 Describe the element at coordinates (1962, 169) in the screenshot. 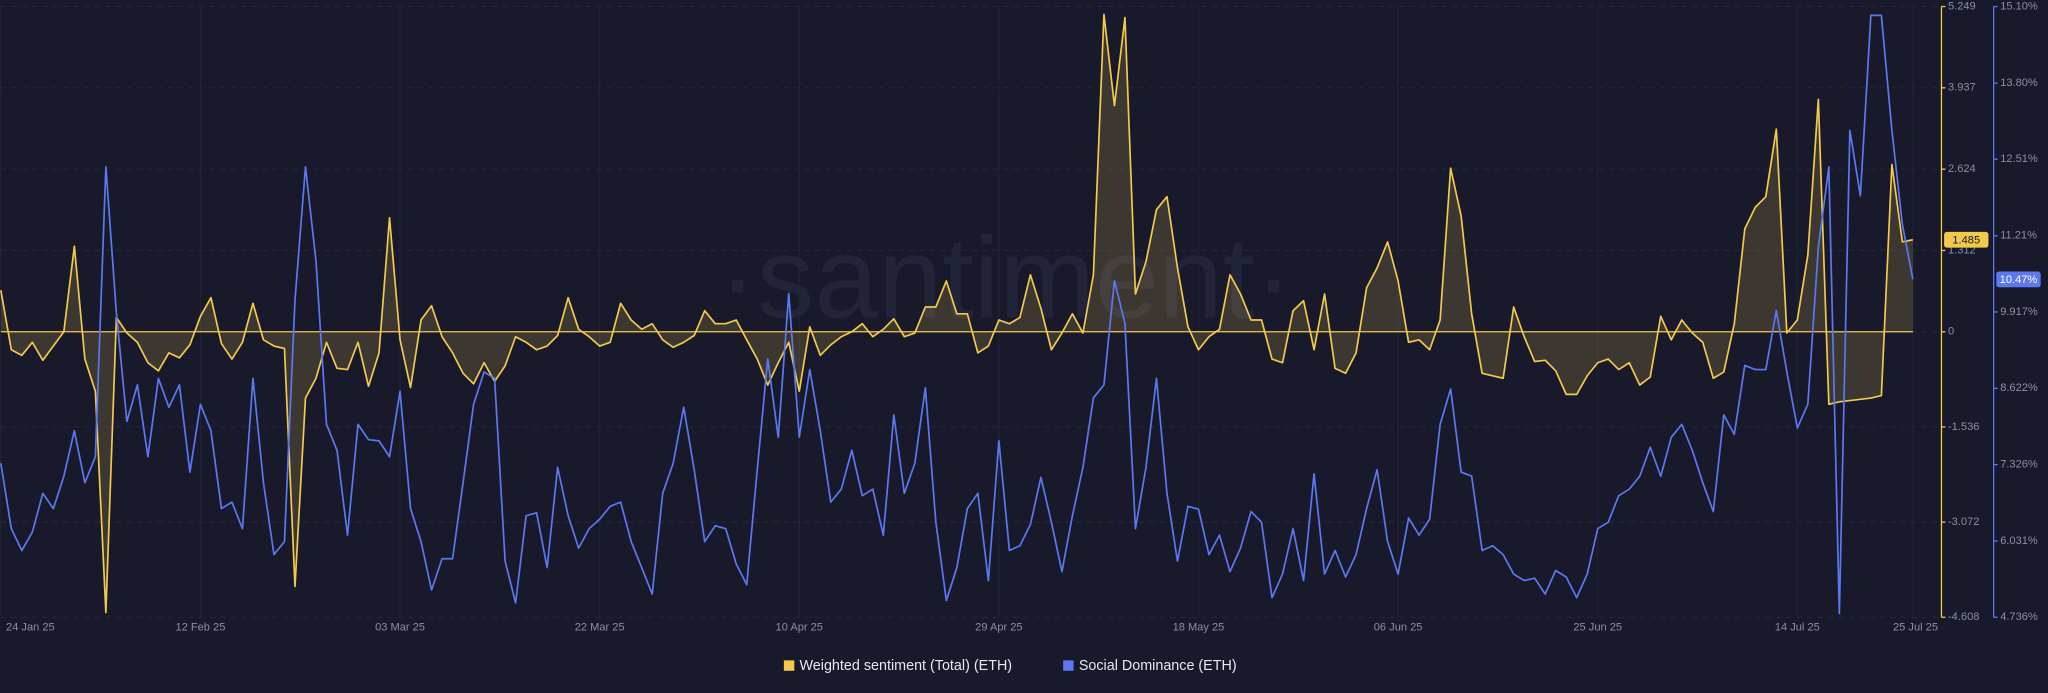

I see `y-tick-label: 2.624` at that location.